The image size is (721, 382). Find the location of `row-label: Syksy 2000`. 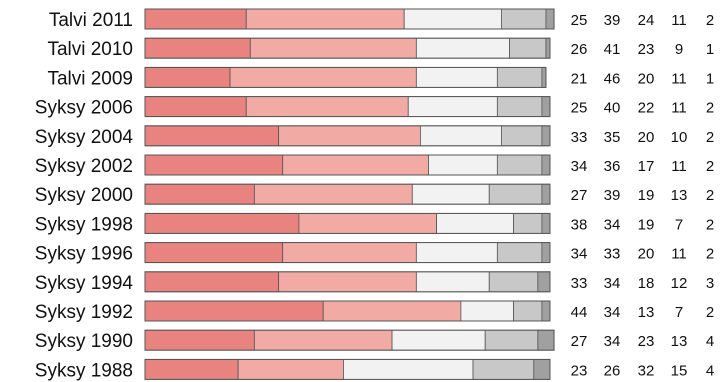

row-label: Syksy 2000 is located at coordinates (84, 195).